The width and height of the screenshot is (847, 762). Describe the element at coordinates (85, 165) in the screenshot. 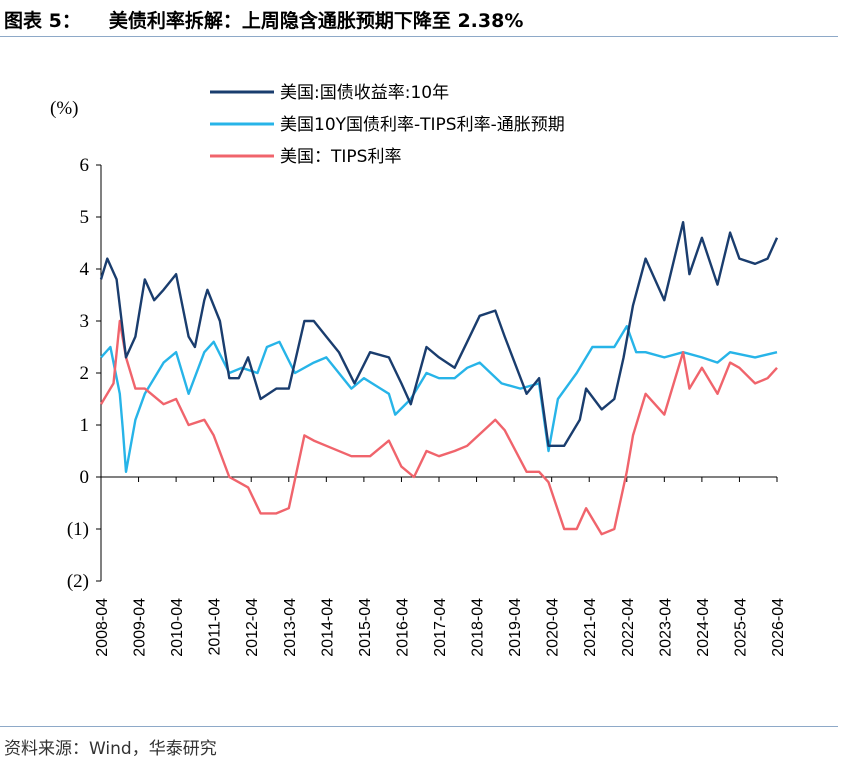

I see `y-tick-label: 6` at that location.